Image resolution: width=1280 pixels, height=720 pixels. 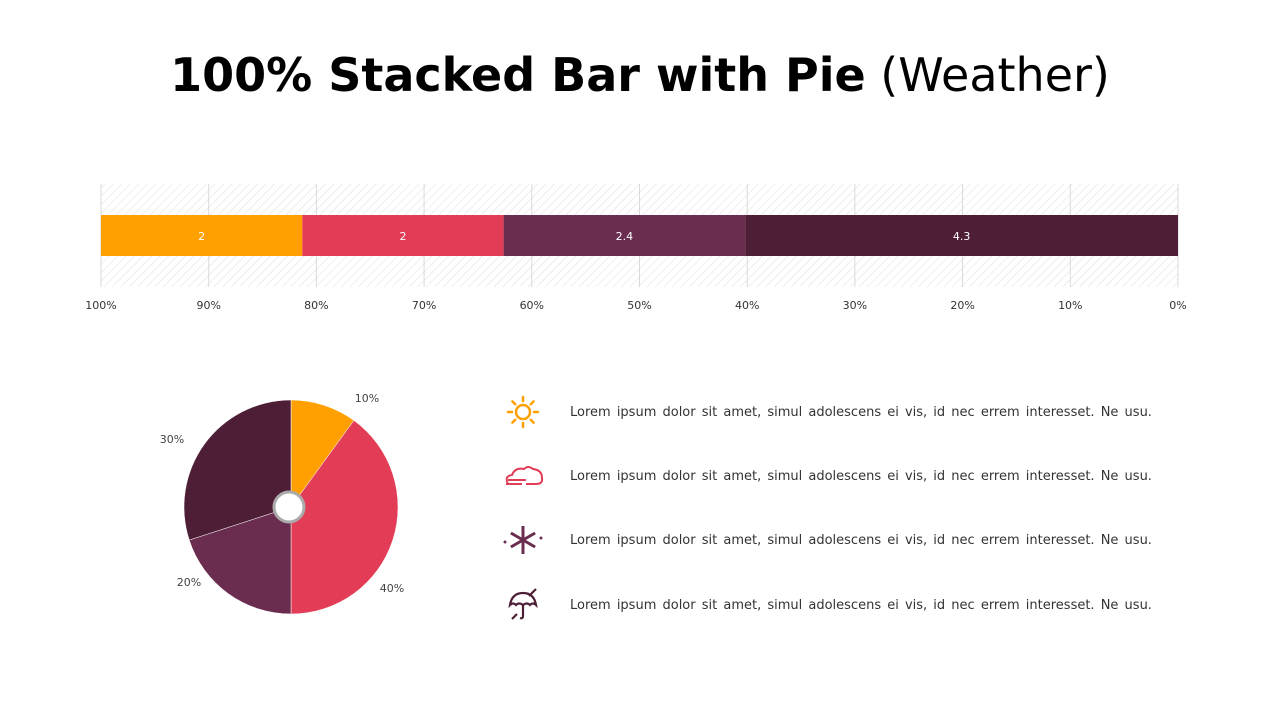 I want to click on tick-label: 50%, so click(x=639, y=305).